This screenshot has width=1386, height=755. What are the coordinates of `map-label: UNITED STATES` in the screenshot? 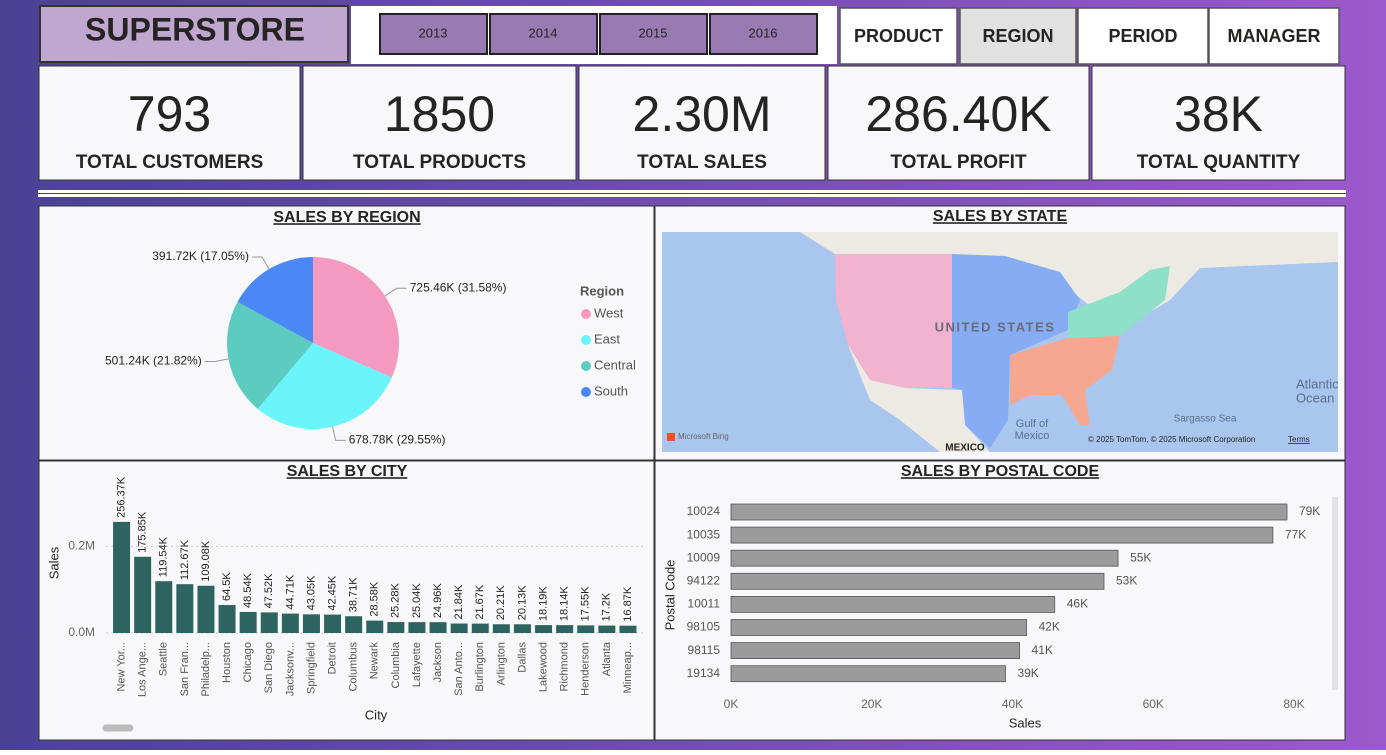 It's located at (995, 326).